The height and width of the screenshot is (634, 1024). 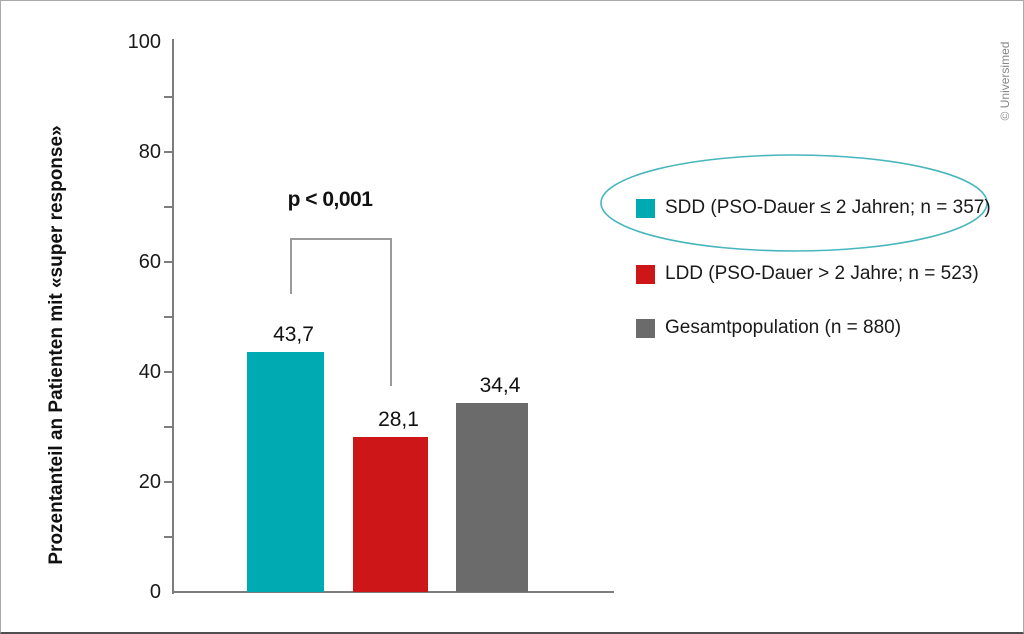 I want to click on legend-label-gesamtpopulation: Gesamtpopulation (n = 880), so click(x=783, y=327).